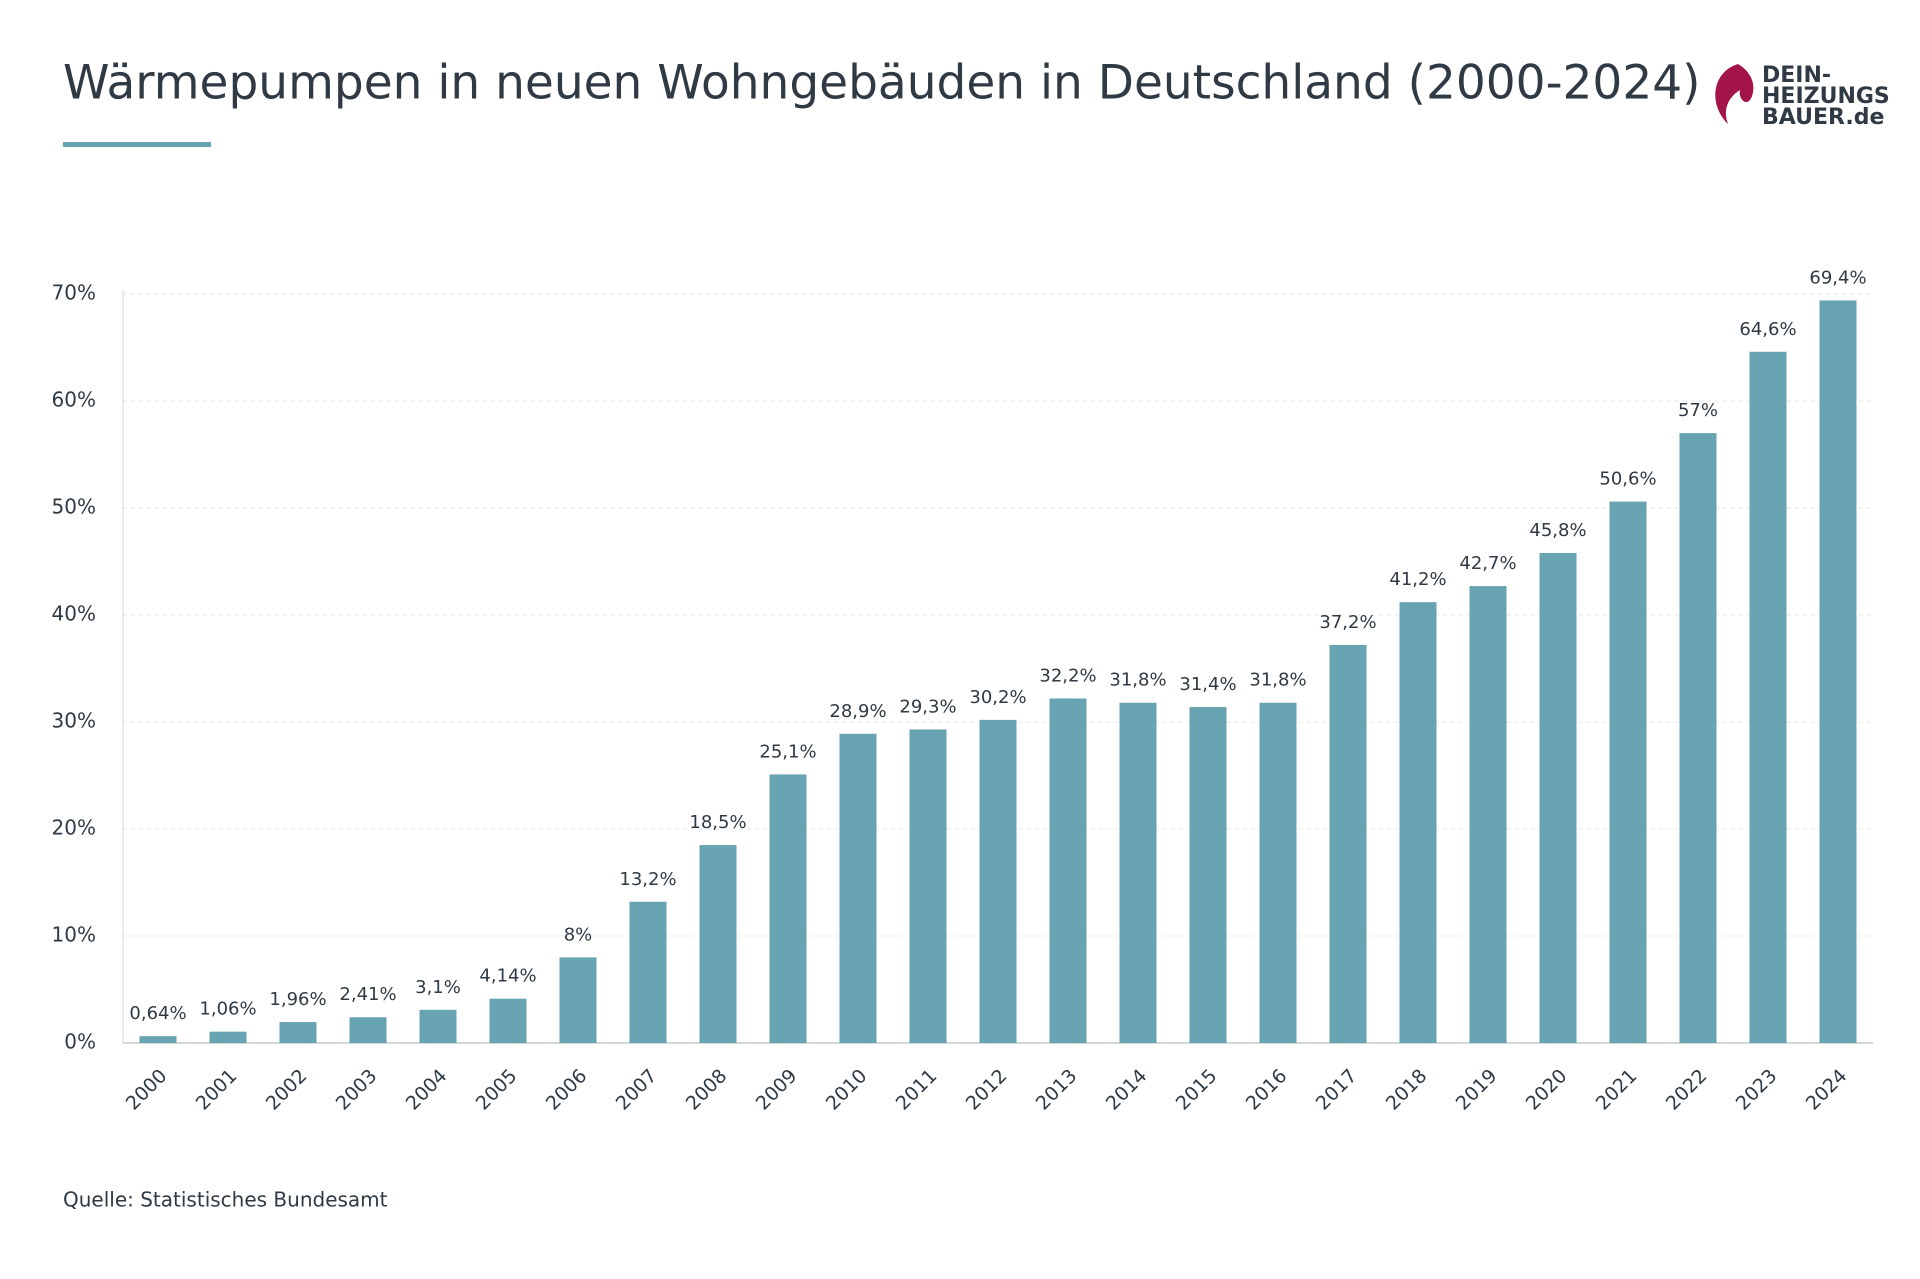 The width and height of the screenshot is (1920, 1279). Describe the element at coordinates (1207, 684) in the screenshot. I see `value-label: 31,4%` at that location.